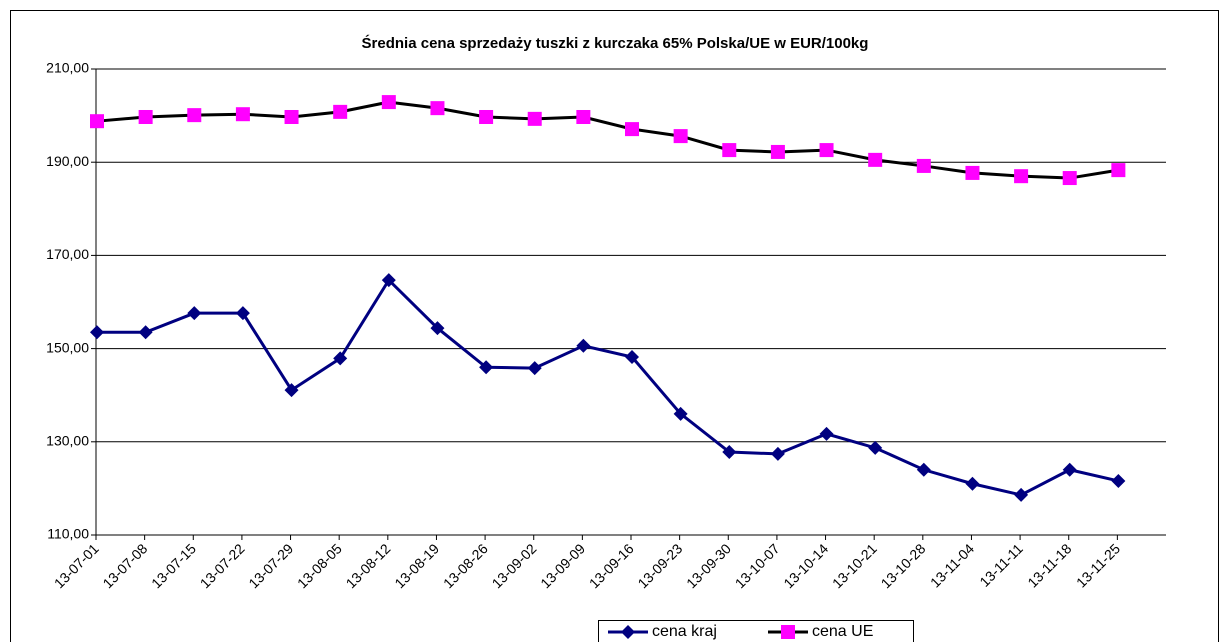 Image resolution: width=1230 pixels, height=642 pixels. What do you see at coordinates (756, 631) in the screenshot?
I see `legend-box` at bounding box center [756, 631].